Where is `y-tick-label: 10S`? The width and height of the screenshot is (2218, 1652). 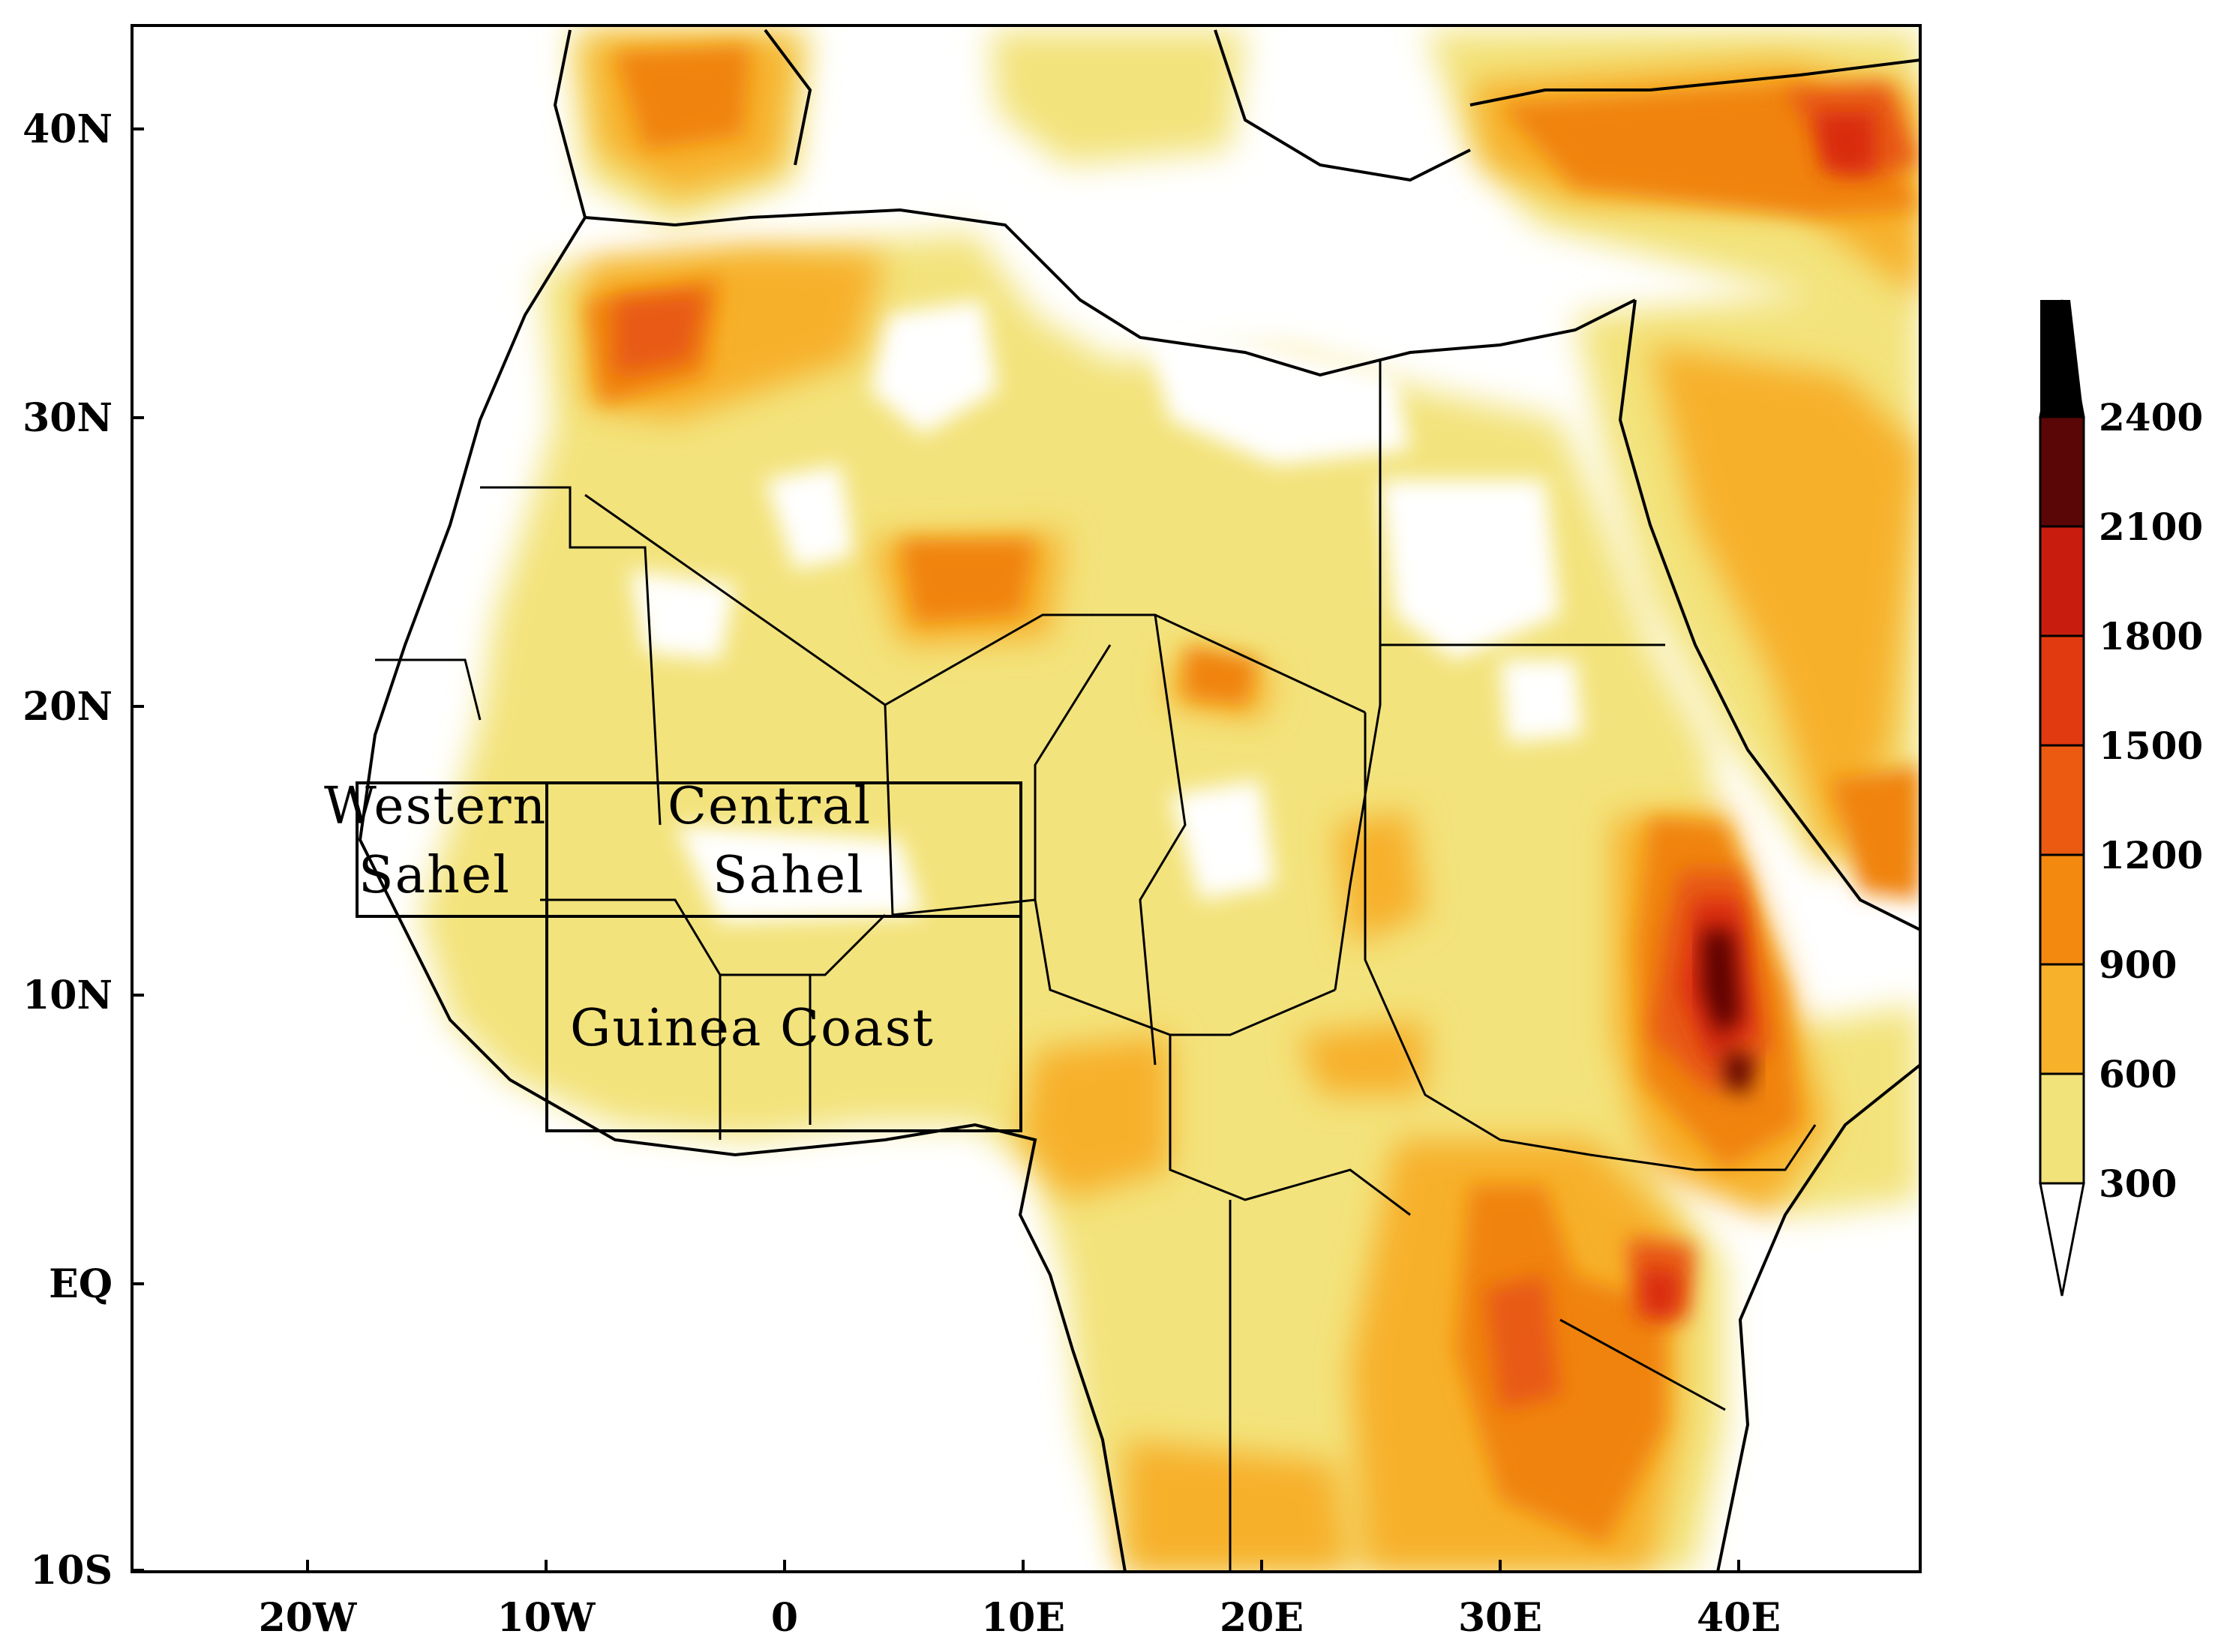
y-tick-label: 10S is located at coordinates (71, 1571).